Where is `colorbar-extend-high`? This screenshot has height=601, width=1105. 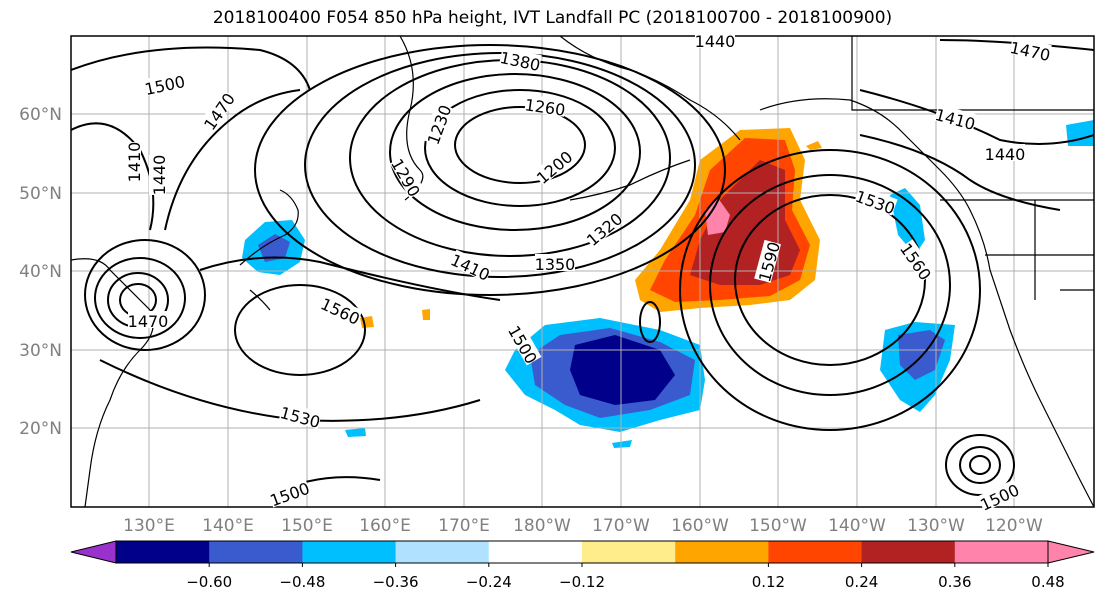
colorbar-extend-high is located at coordinates (1071, 552).